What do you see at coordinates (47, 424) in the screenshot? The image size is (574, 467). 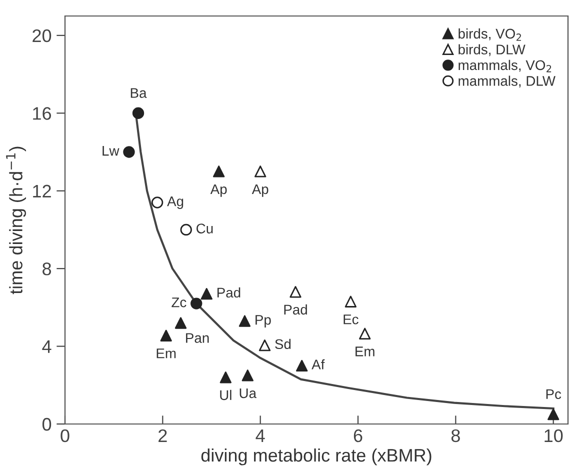 I see `y-tick-label: 0` at bounding box center [47, 424].